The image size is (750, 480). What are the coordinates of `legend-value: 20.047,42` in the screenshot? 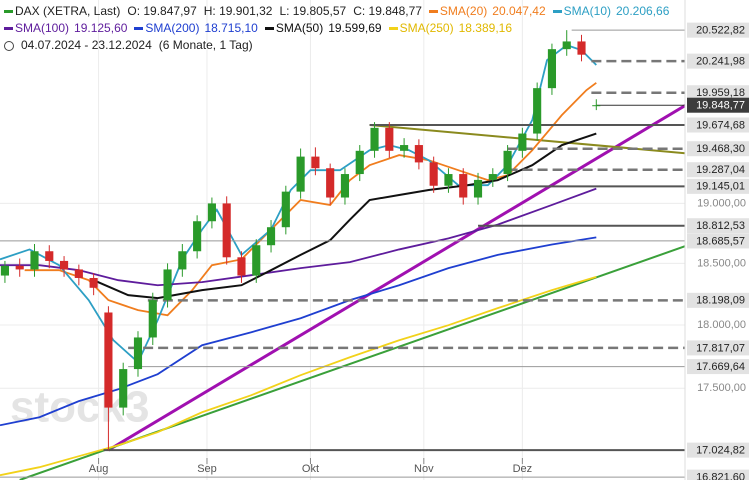 It's located at (519, 11).